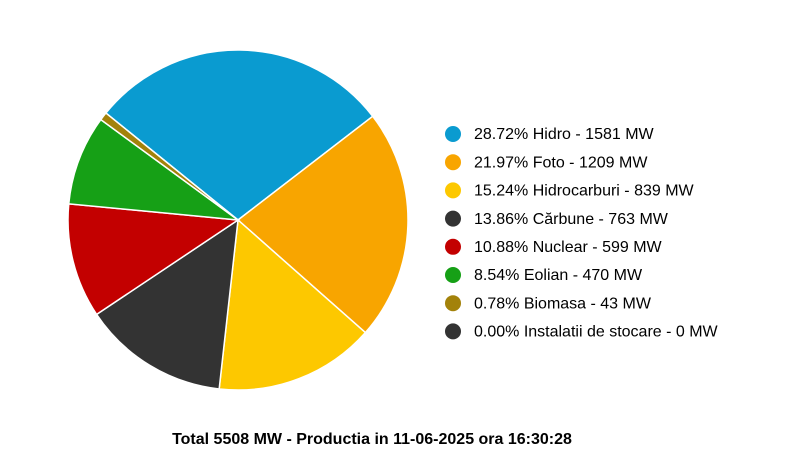 The image size is (800, 461). What do you see at coordinates (564, 134) in the screenshot?
I see `legend-label: 28.72% Hidro - 1581 MW` at bounding box center [564, 134].